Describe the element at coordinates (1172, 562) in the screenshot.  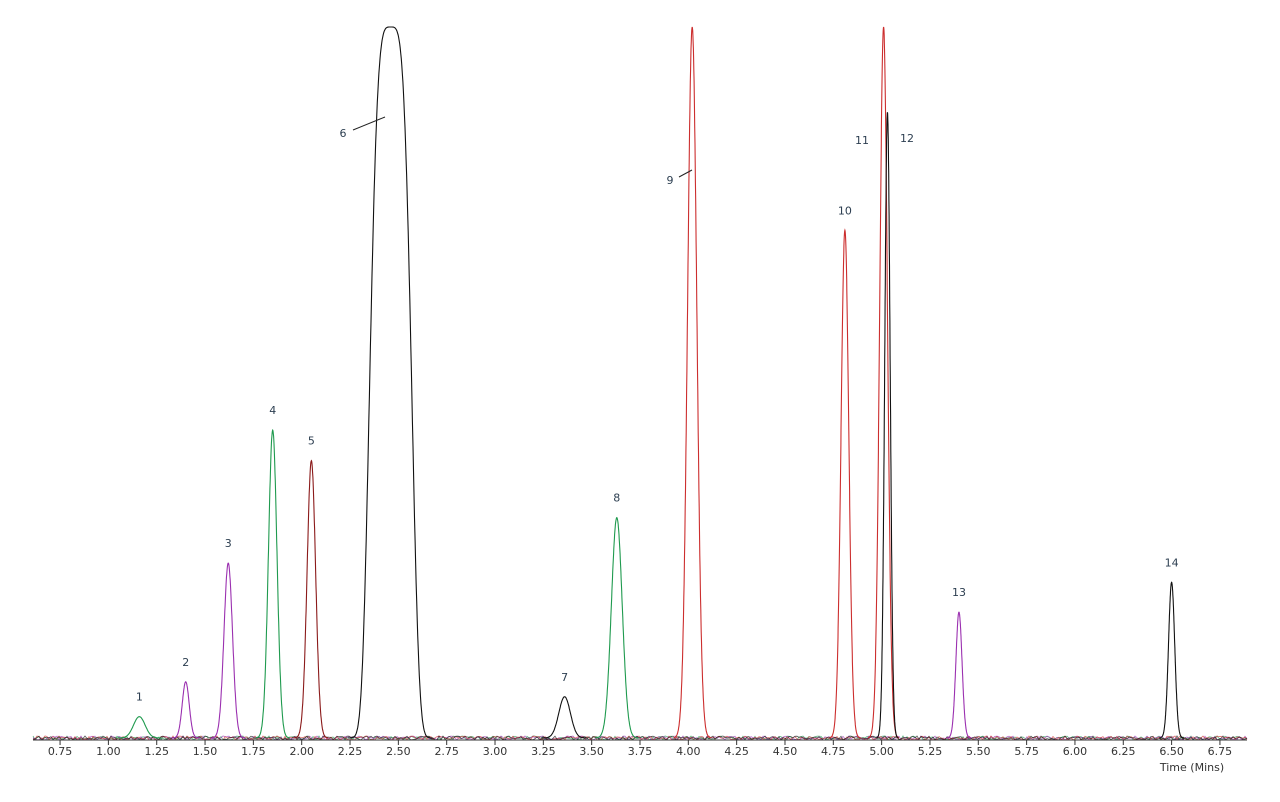
I see `peak-label: 14` at that location.